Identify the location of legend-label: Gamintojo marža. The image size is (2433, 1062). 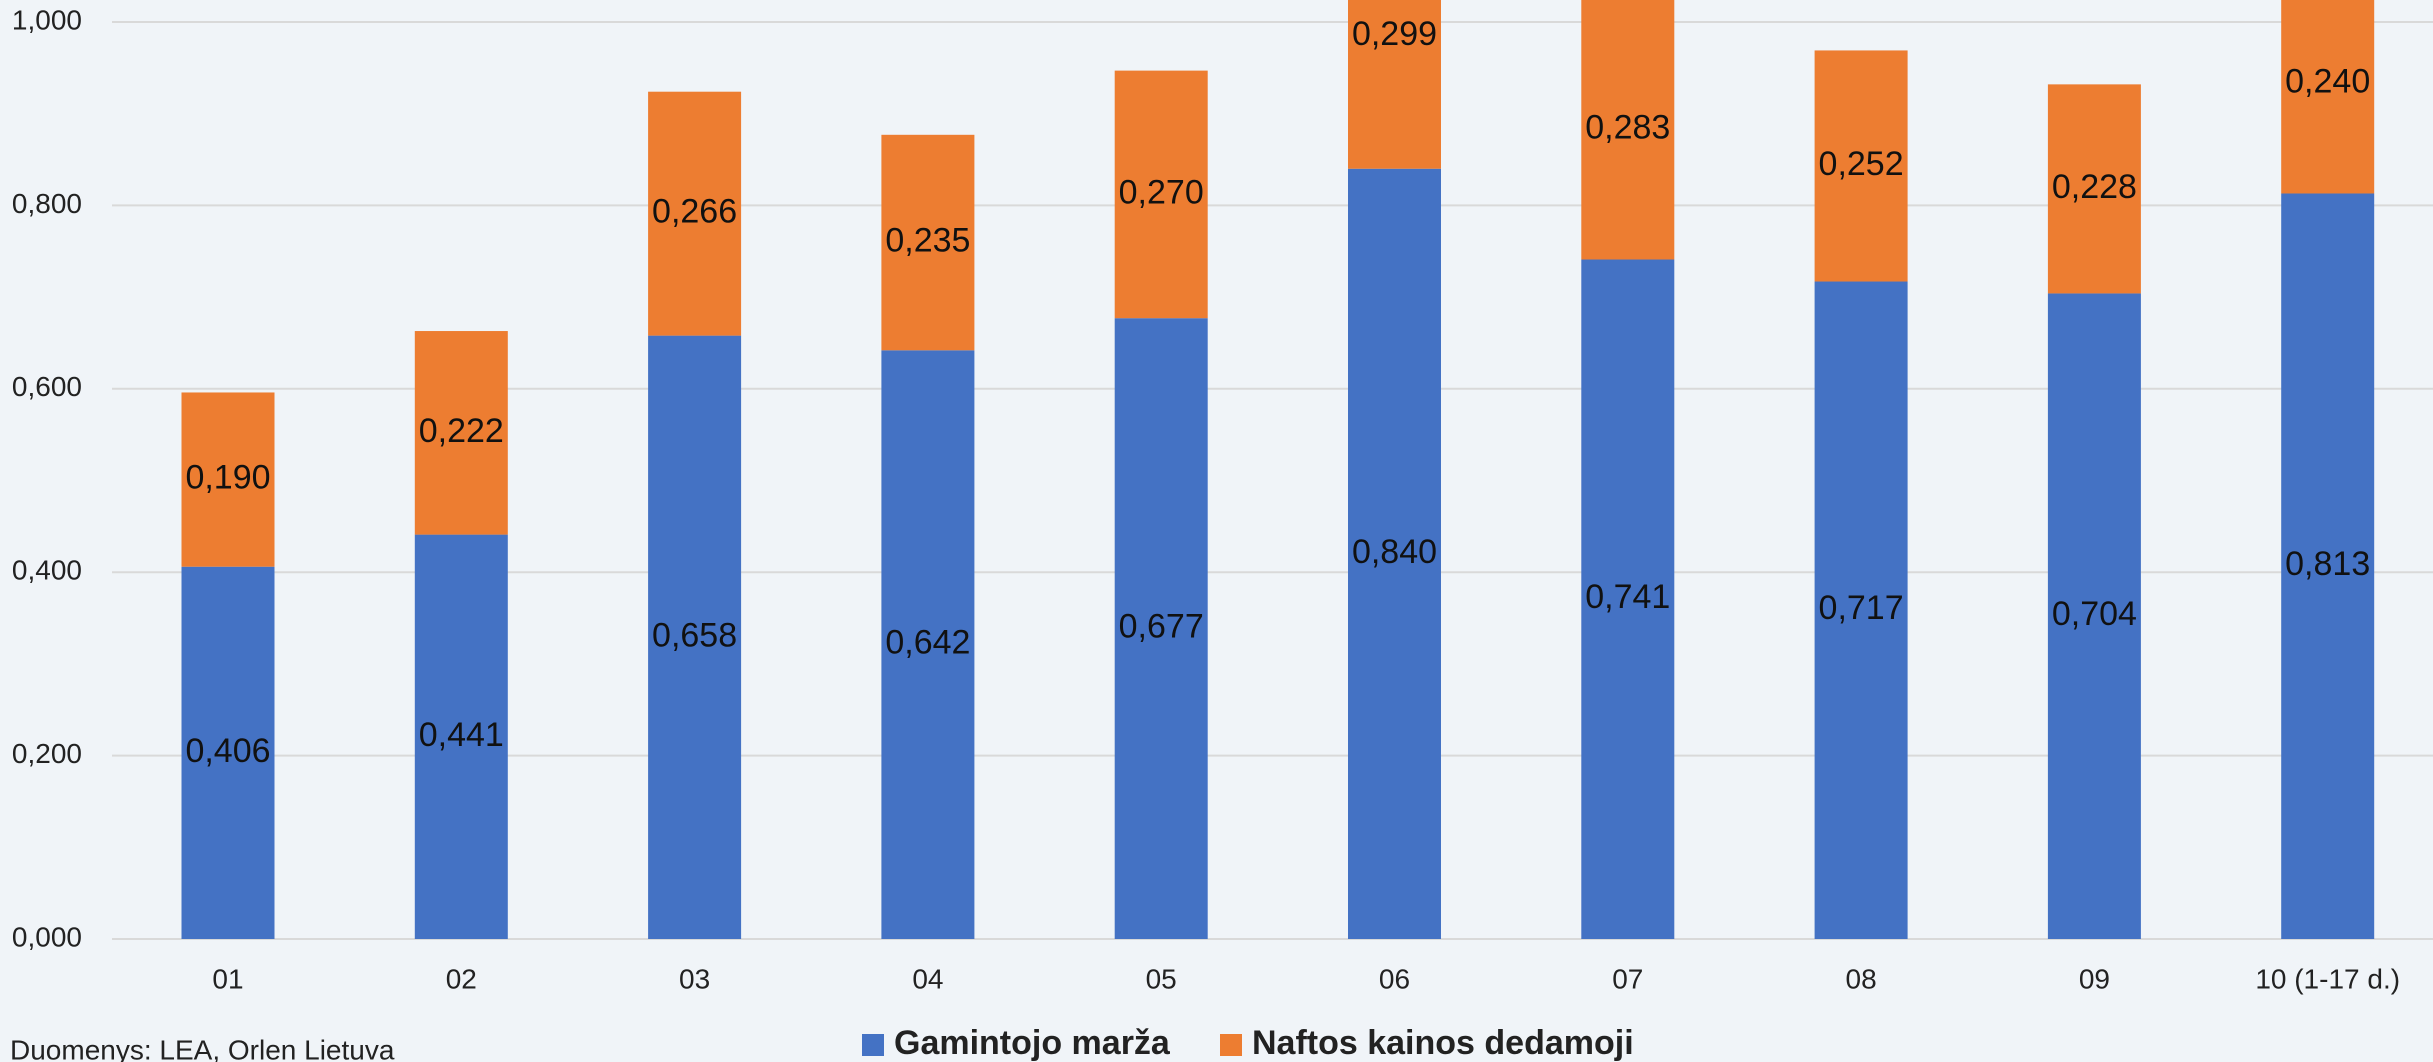
(1032, 1043).